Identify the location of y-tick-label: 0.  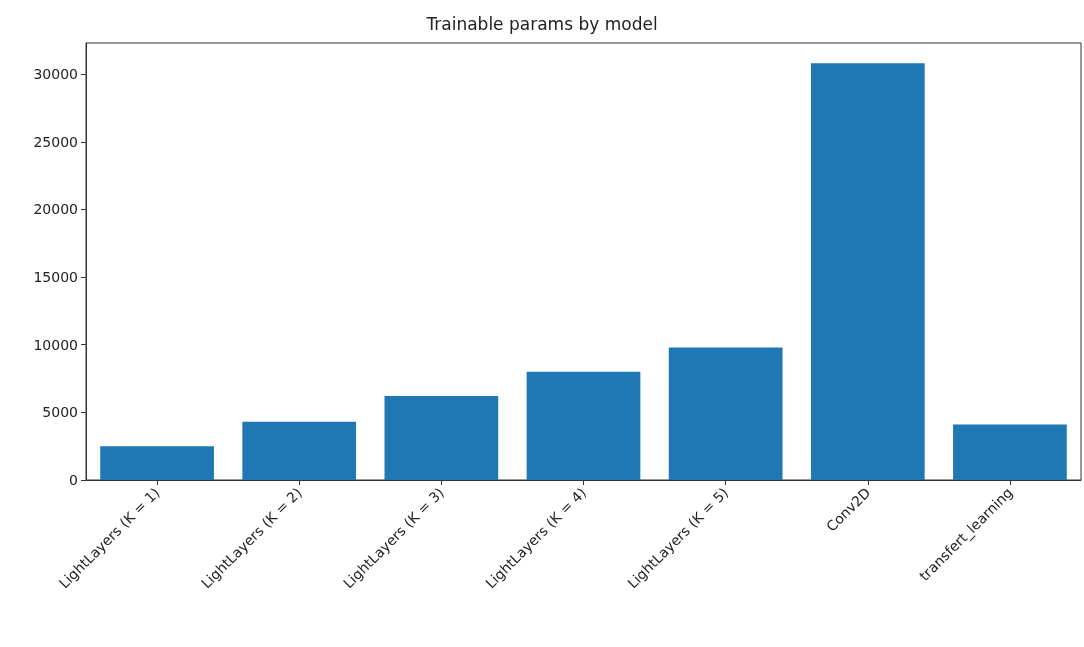
(73, 480).